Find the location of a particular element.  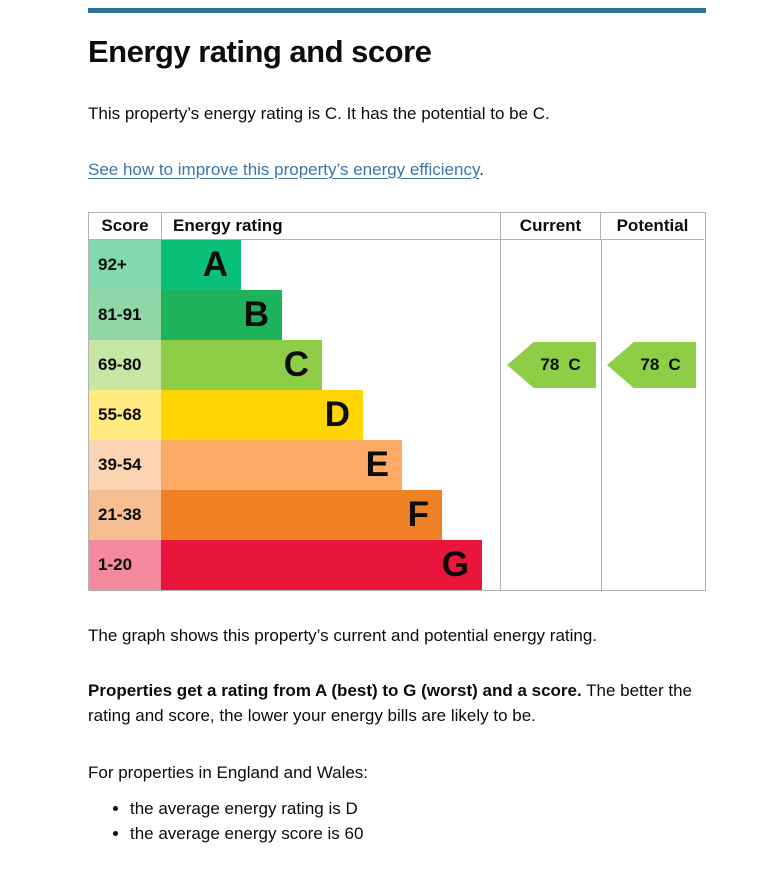

band-bar-b: B is located at coordinates (221, 315).